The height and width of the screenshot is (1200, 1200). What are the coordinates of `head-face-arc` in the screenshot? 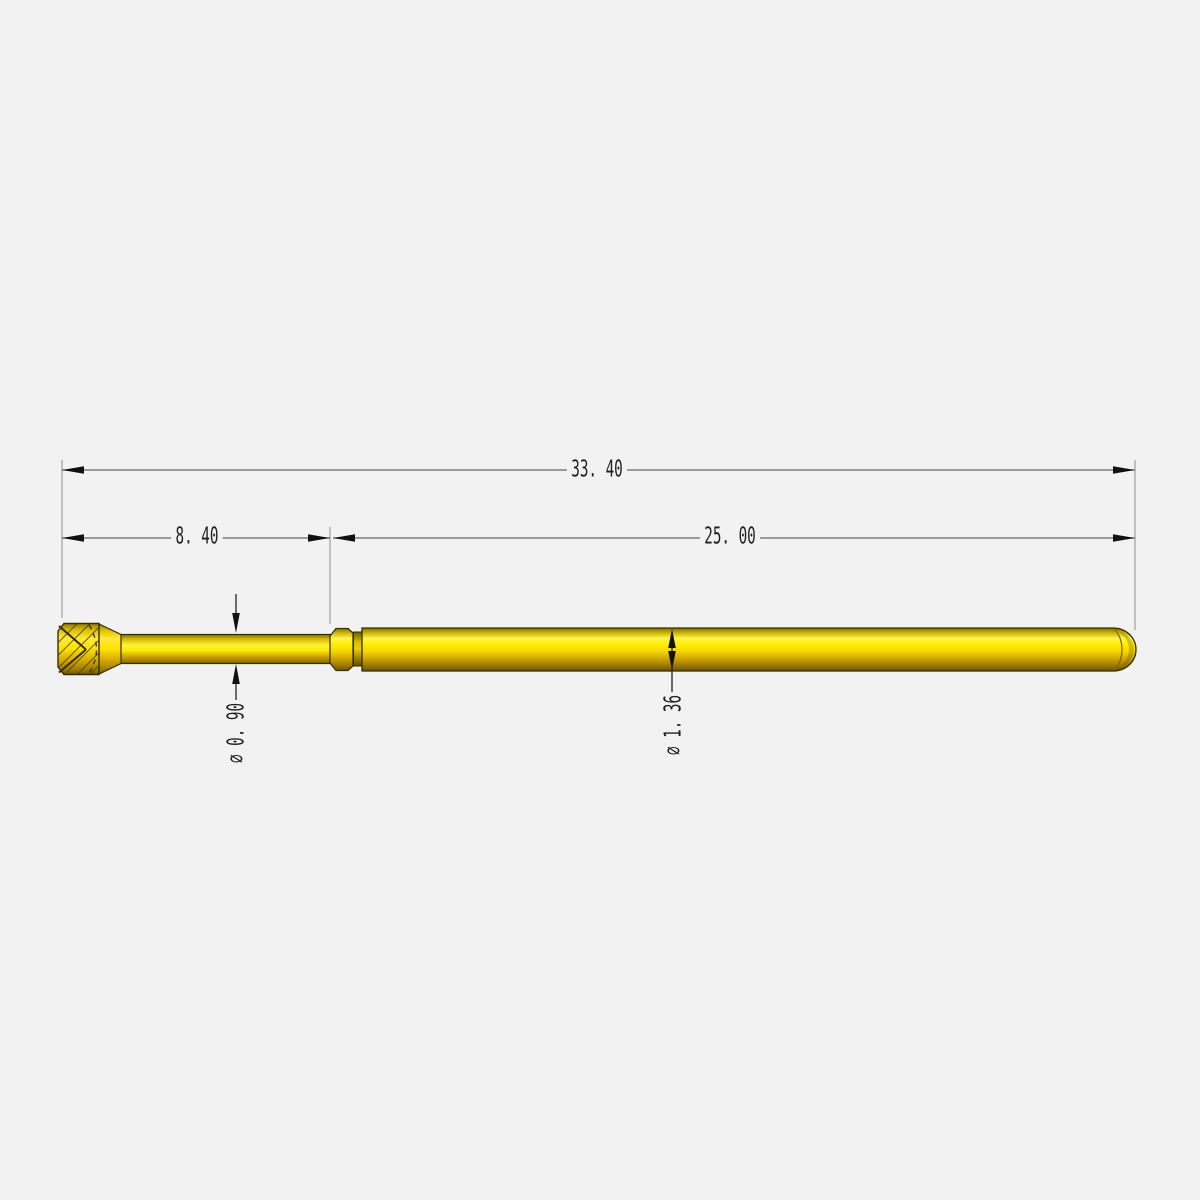 It's located at (93, 649).